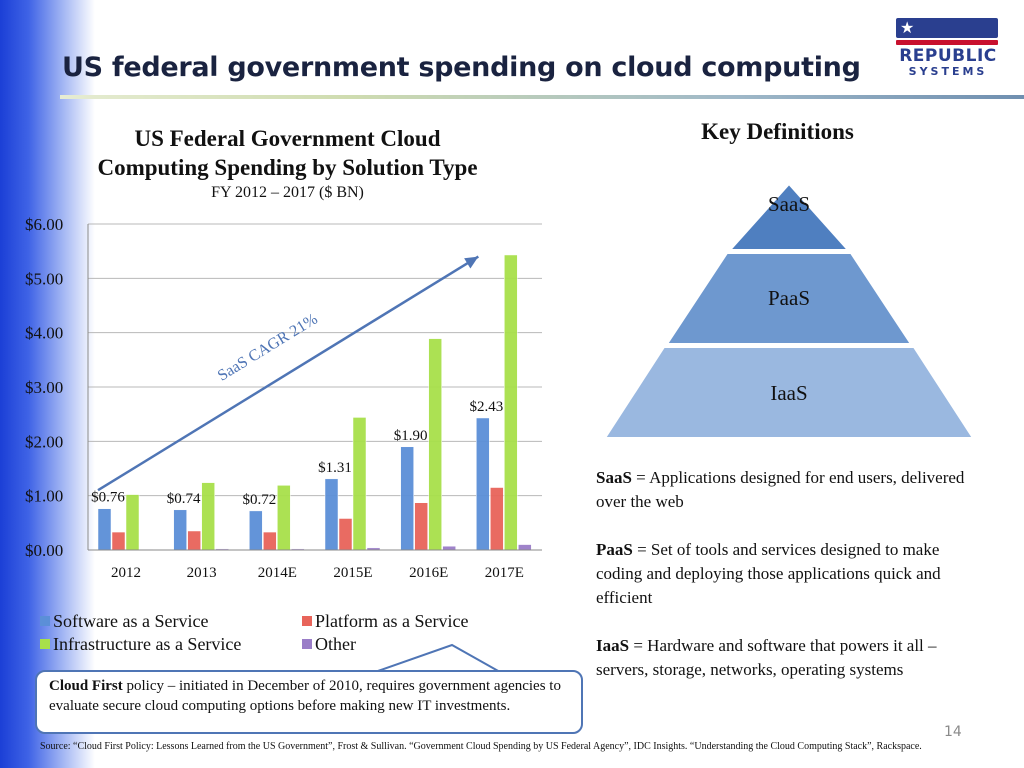  Describe the element at coordinates (411, 436) in the screenshot. I see `data-label-saas: $1.90` at that location.